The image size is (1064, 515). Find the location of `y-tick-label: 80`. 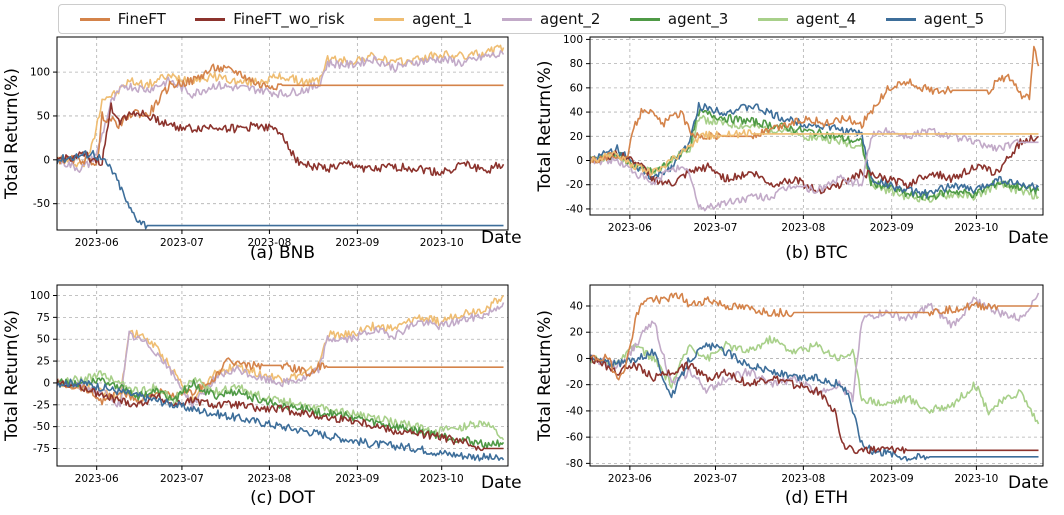

y-tick-label: 80 is located at coordinates (576, 64).